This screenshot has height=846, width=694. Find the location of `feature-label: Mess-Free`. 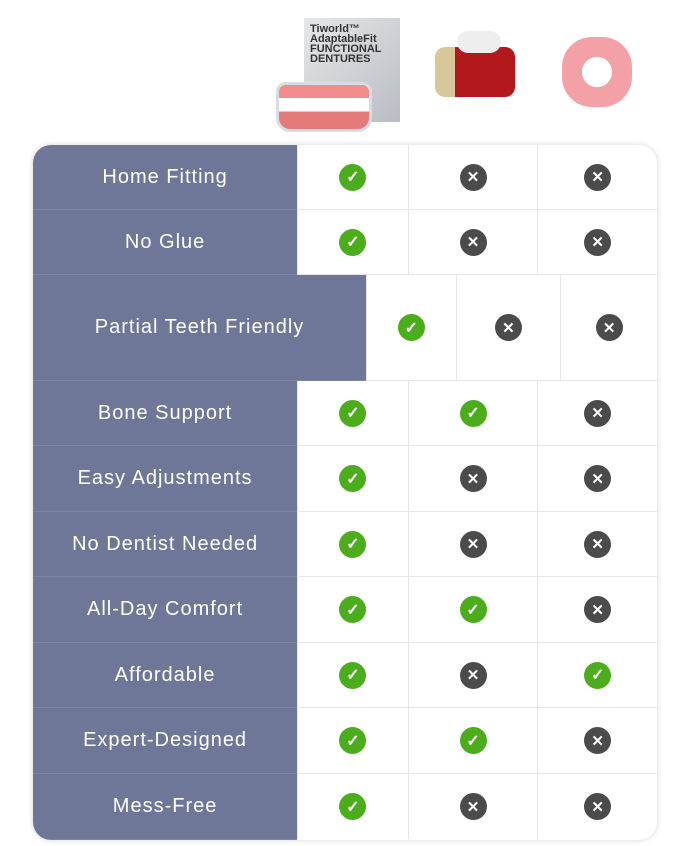

feature-label: Mess-Free is located at coordinates (165, 807).